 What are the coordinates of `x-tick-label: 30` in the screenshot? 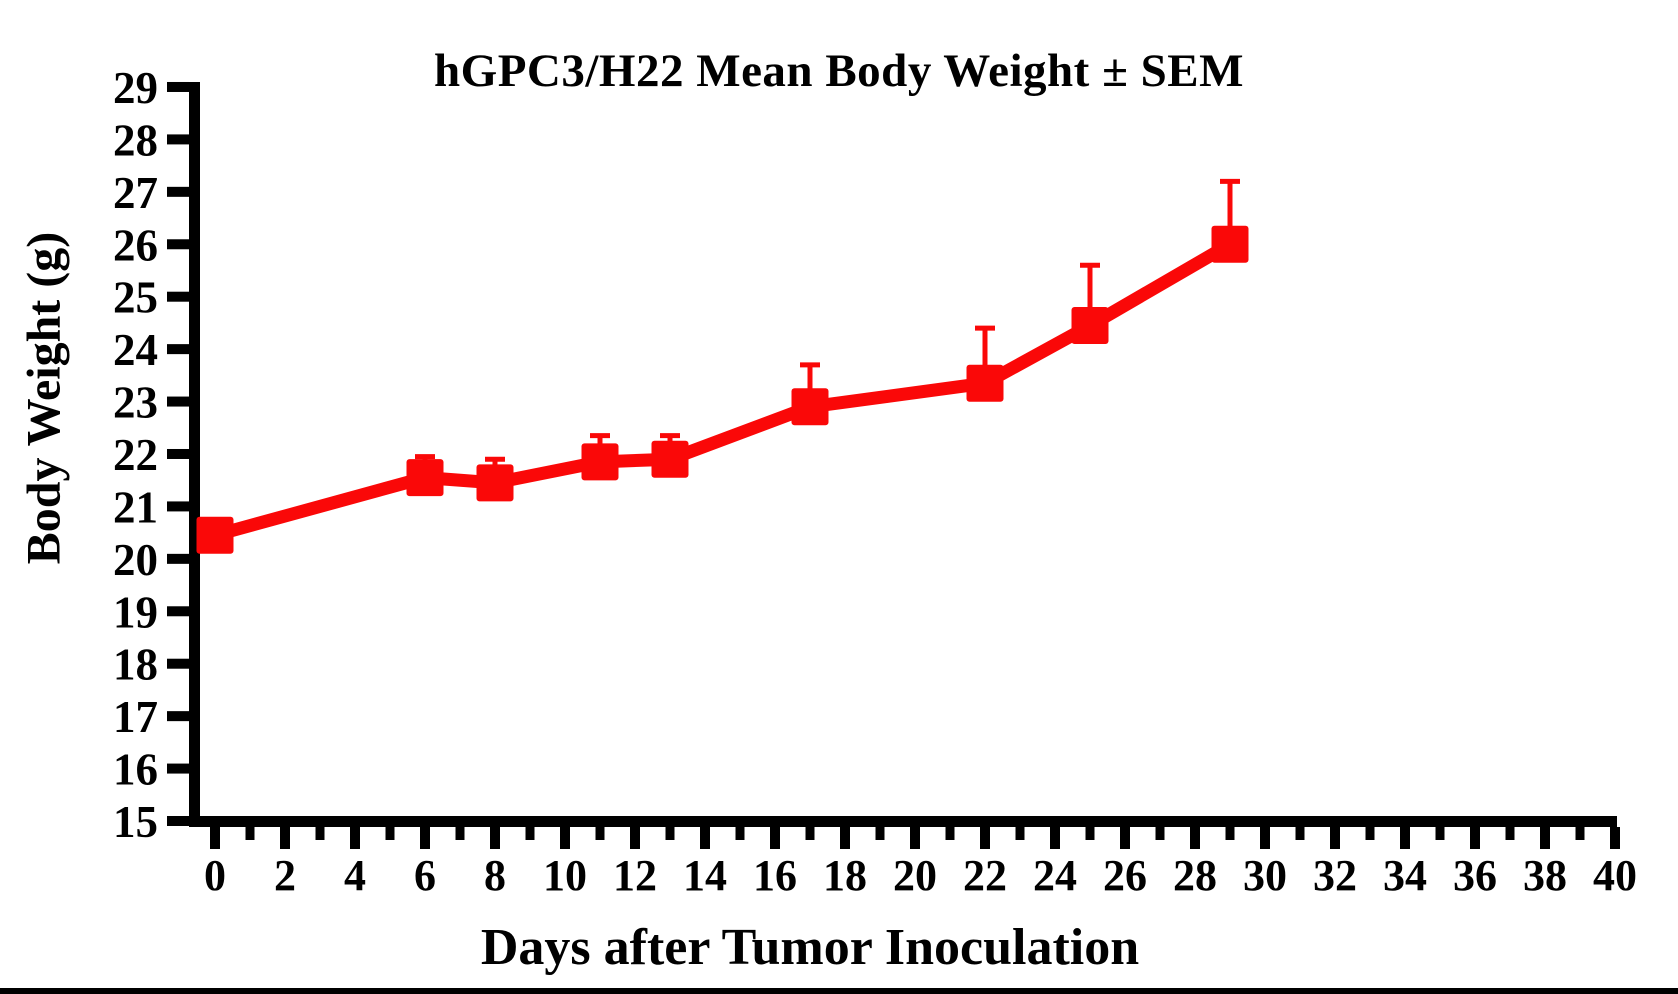 It's located at (1265, 875).